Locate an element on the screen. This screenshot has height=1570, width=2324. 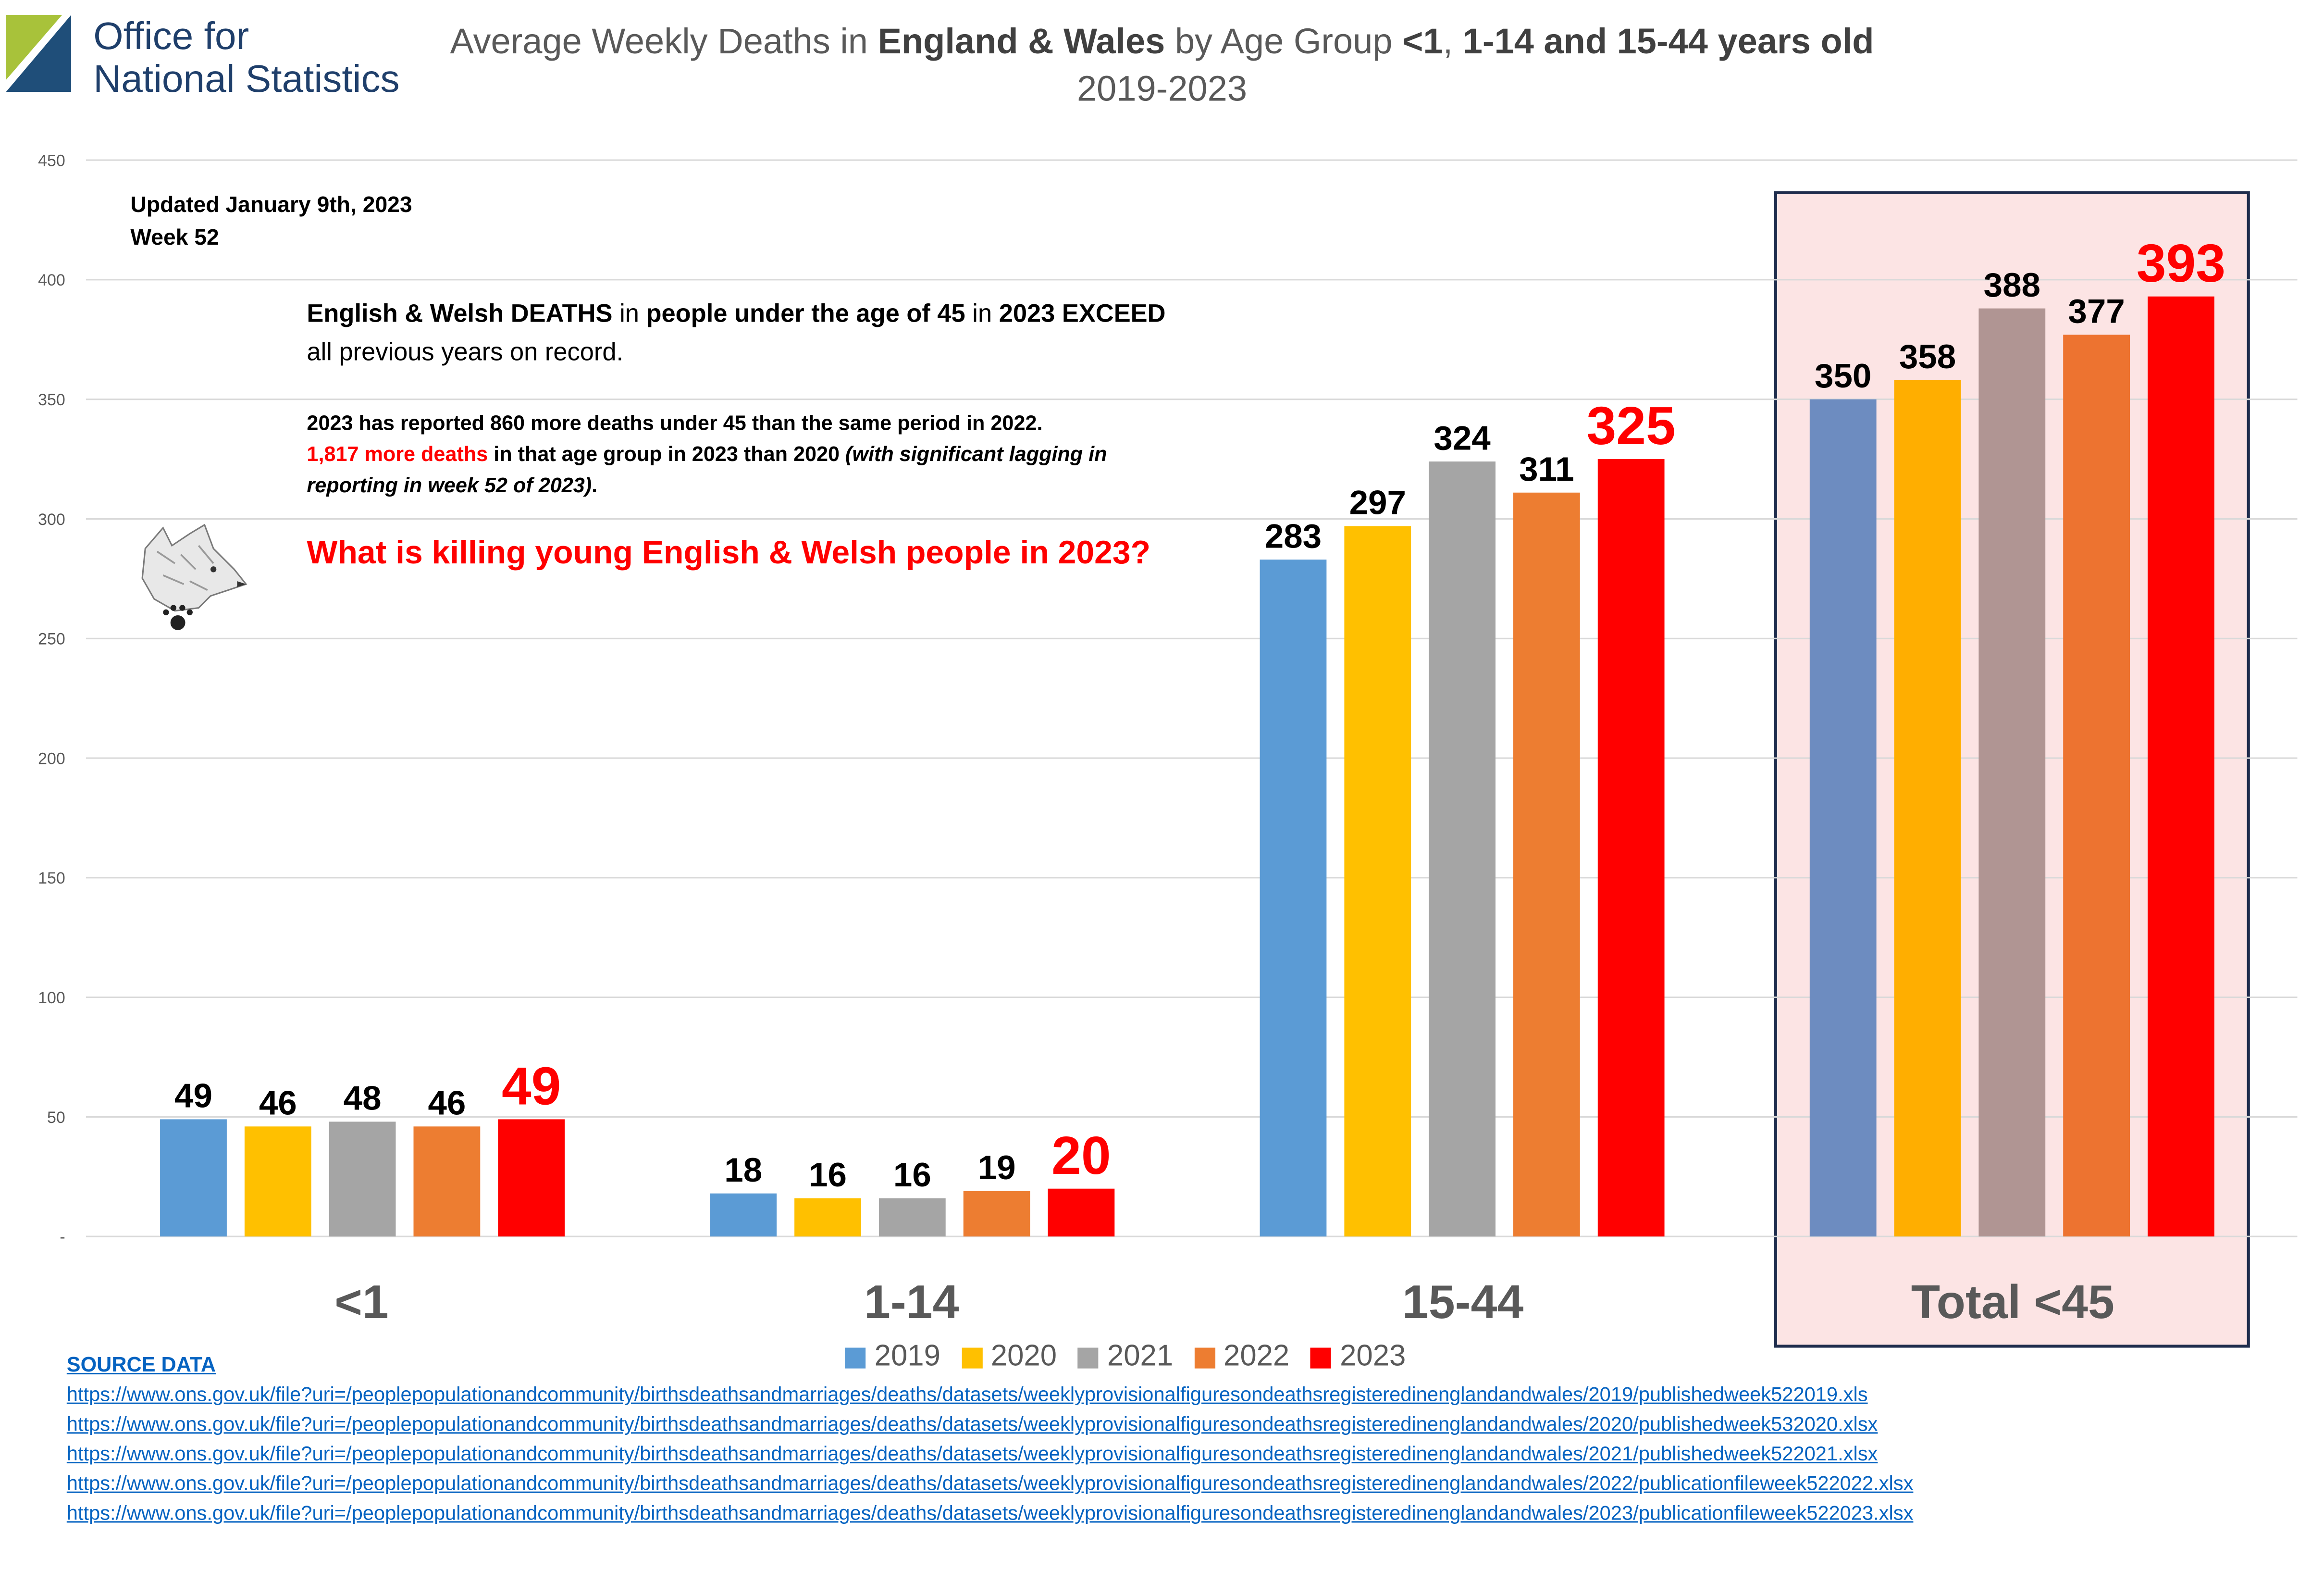
title-part-5: , is located at coordinates (1453, 42).